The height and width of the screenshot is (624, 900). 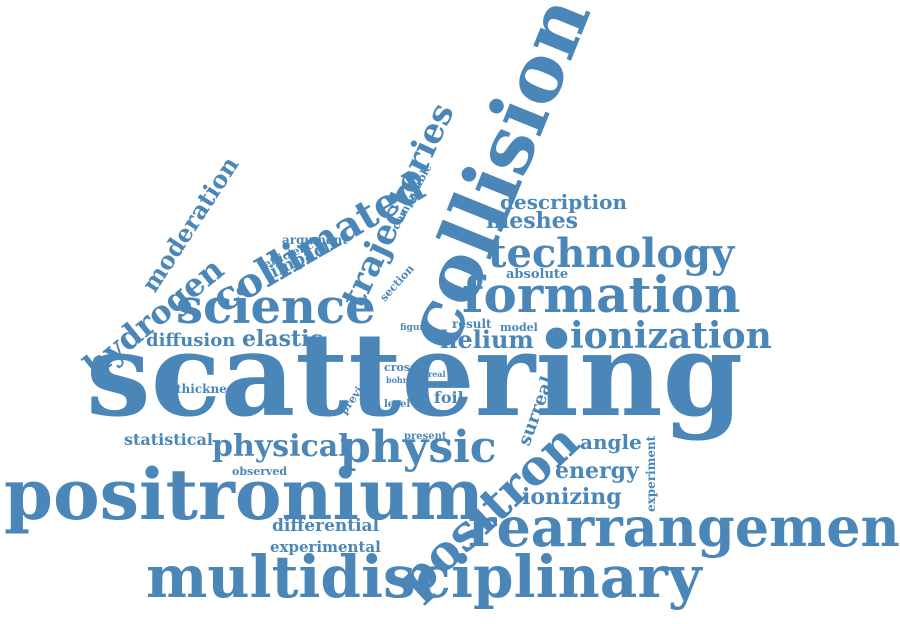 I want to click on word-physical: physical, so click(x=281, y=446).